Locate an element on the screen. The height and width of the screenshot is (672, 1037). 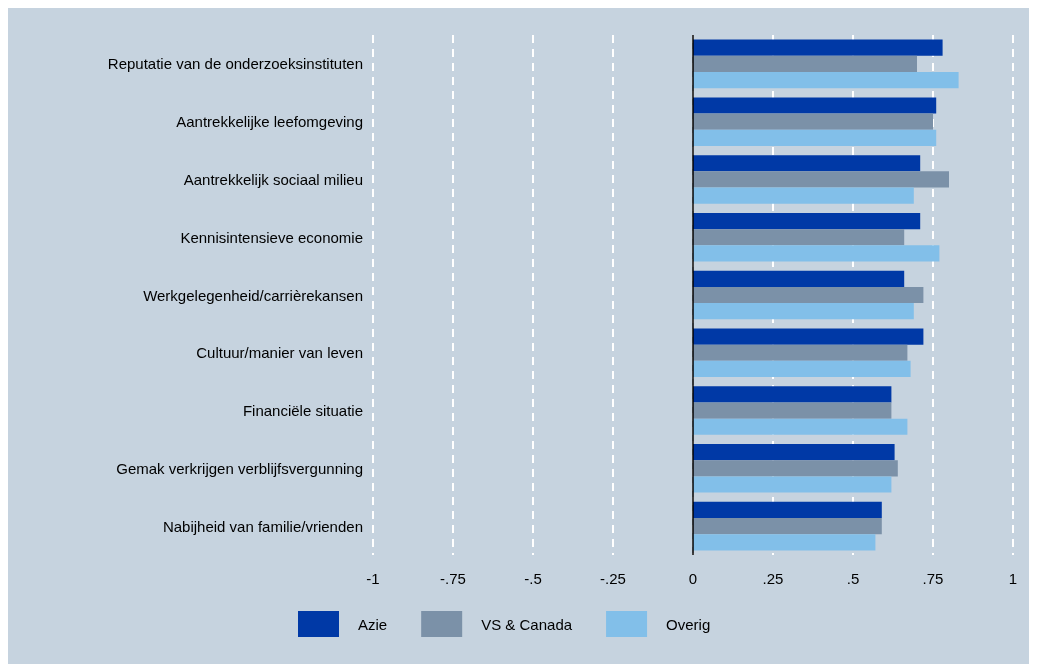
y-tick-label: Cultuur/manier van leven is located at coordinates (279, 353).